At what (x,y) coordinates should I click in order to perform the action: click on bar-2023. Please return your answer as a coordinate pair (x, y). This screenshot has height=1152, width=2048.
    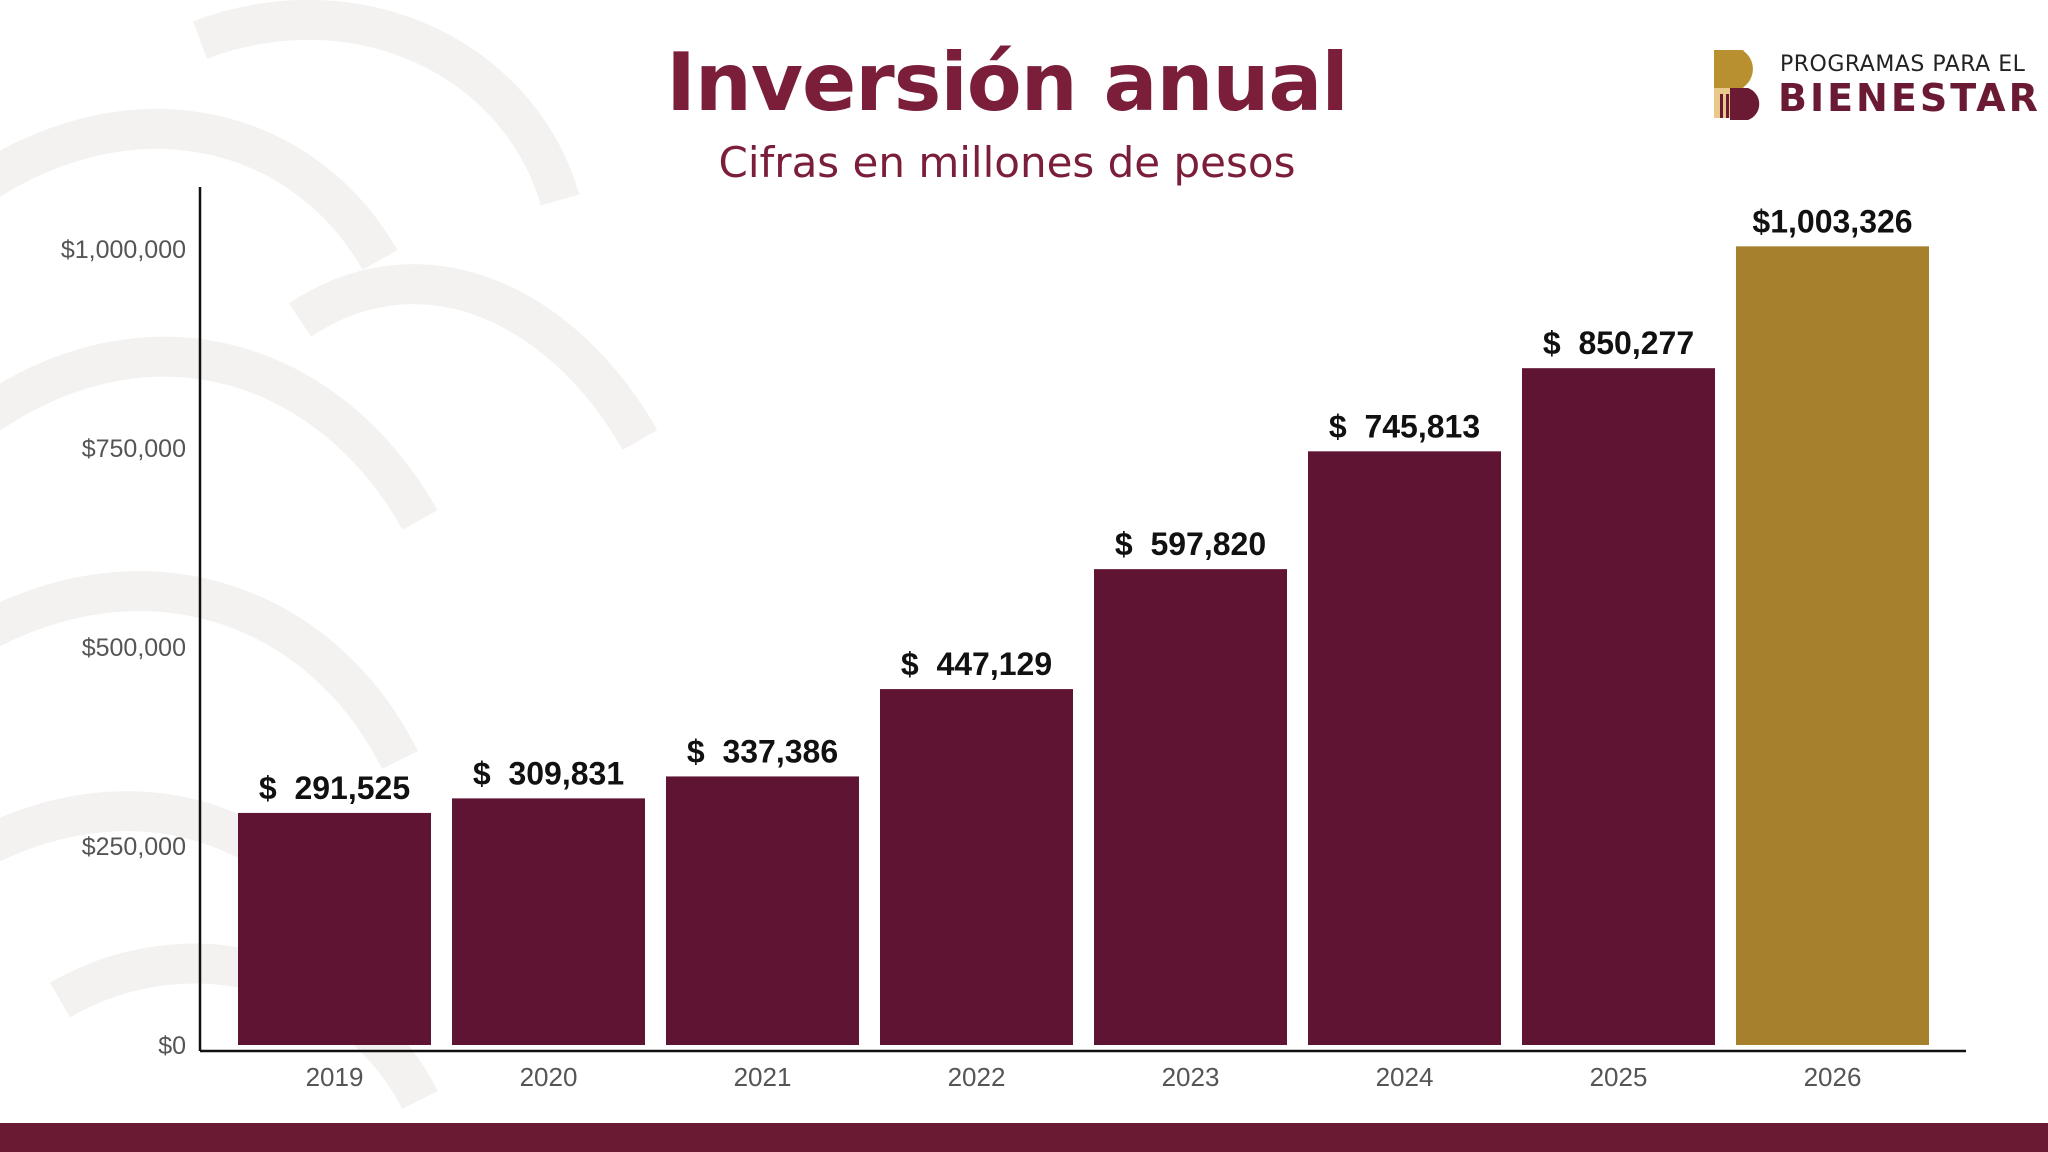
    Looking at the image, I should click on (1190, 807).